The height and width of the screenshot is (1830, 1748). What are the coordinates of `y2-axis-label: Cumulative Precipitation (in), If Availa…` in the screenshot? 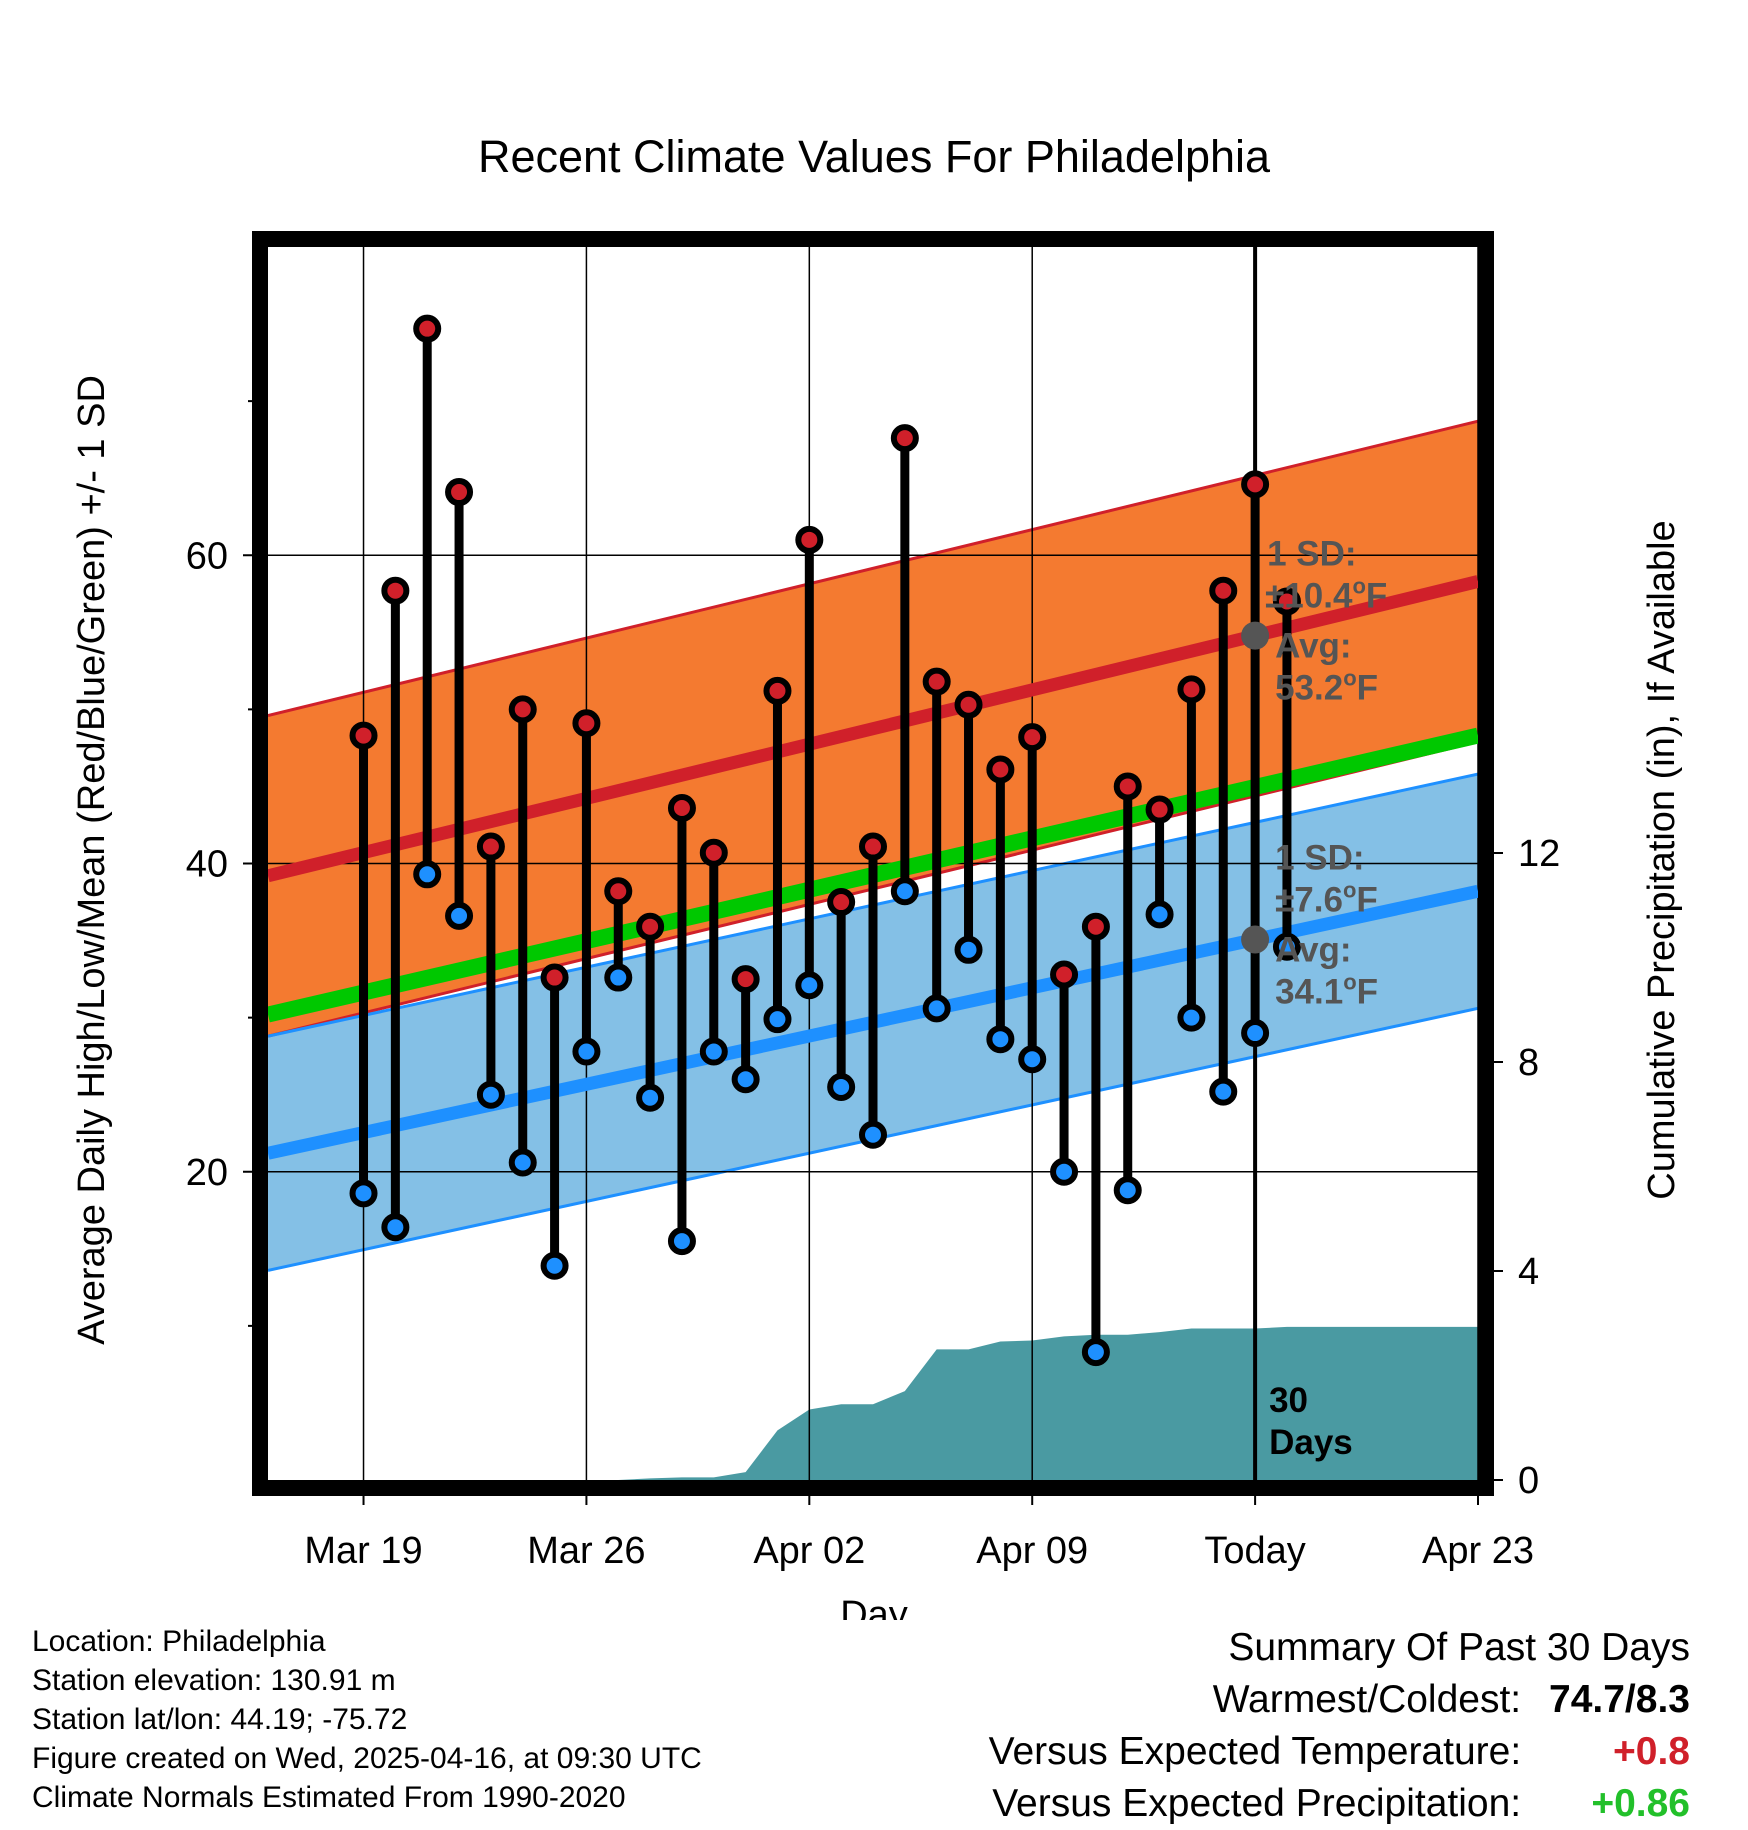 It's located at (1662, 859).